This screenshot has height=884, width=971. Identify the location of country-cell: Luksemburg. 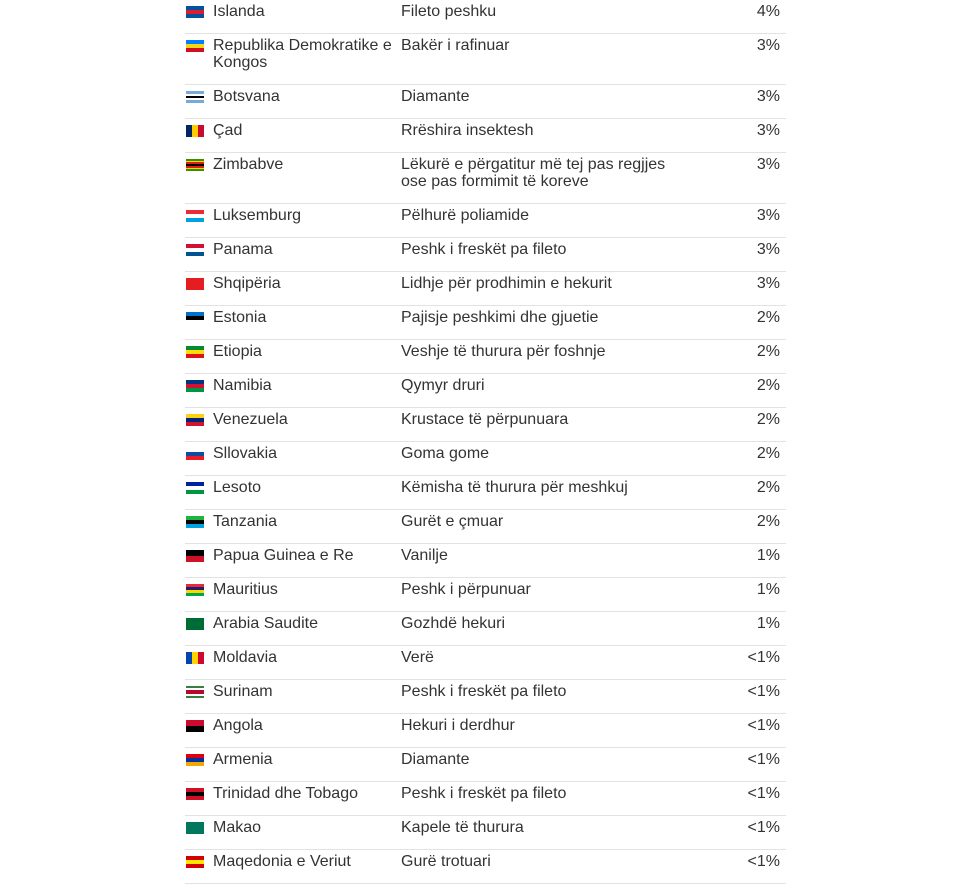
(257, 215).